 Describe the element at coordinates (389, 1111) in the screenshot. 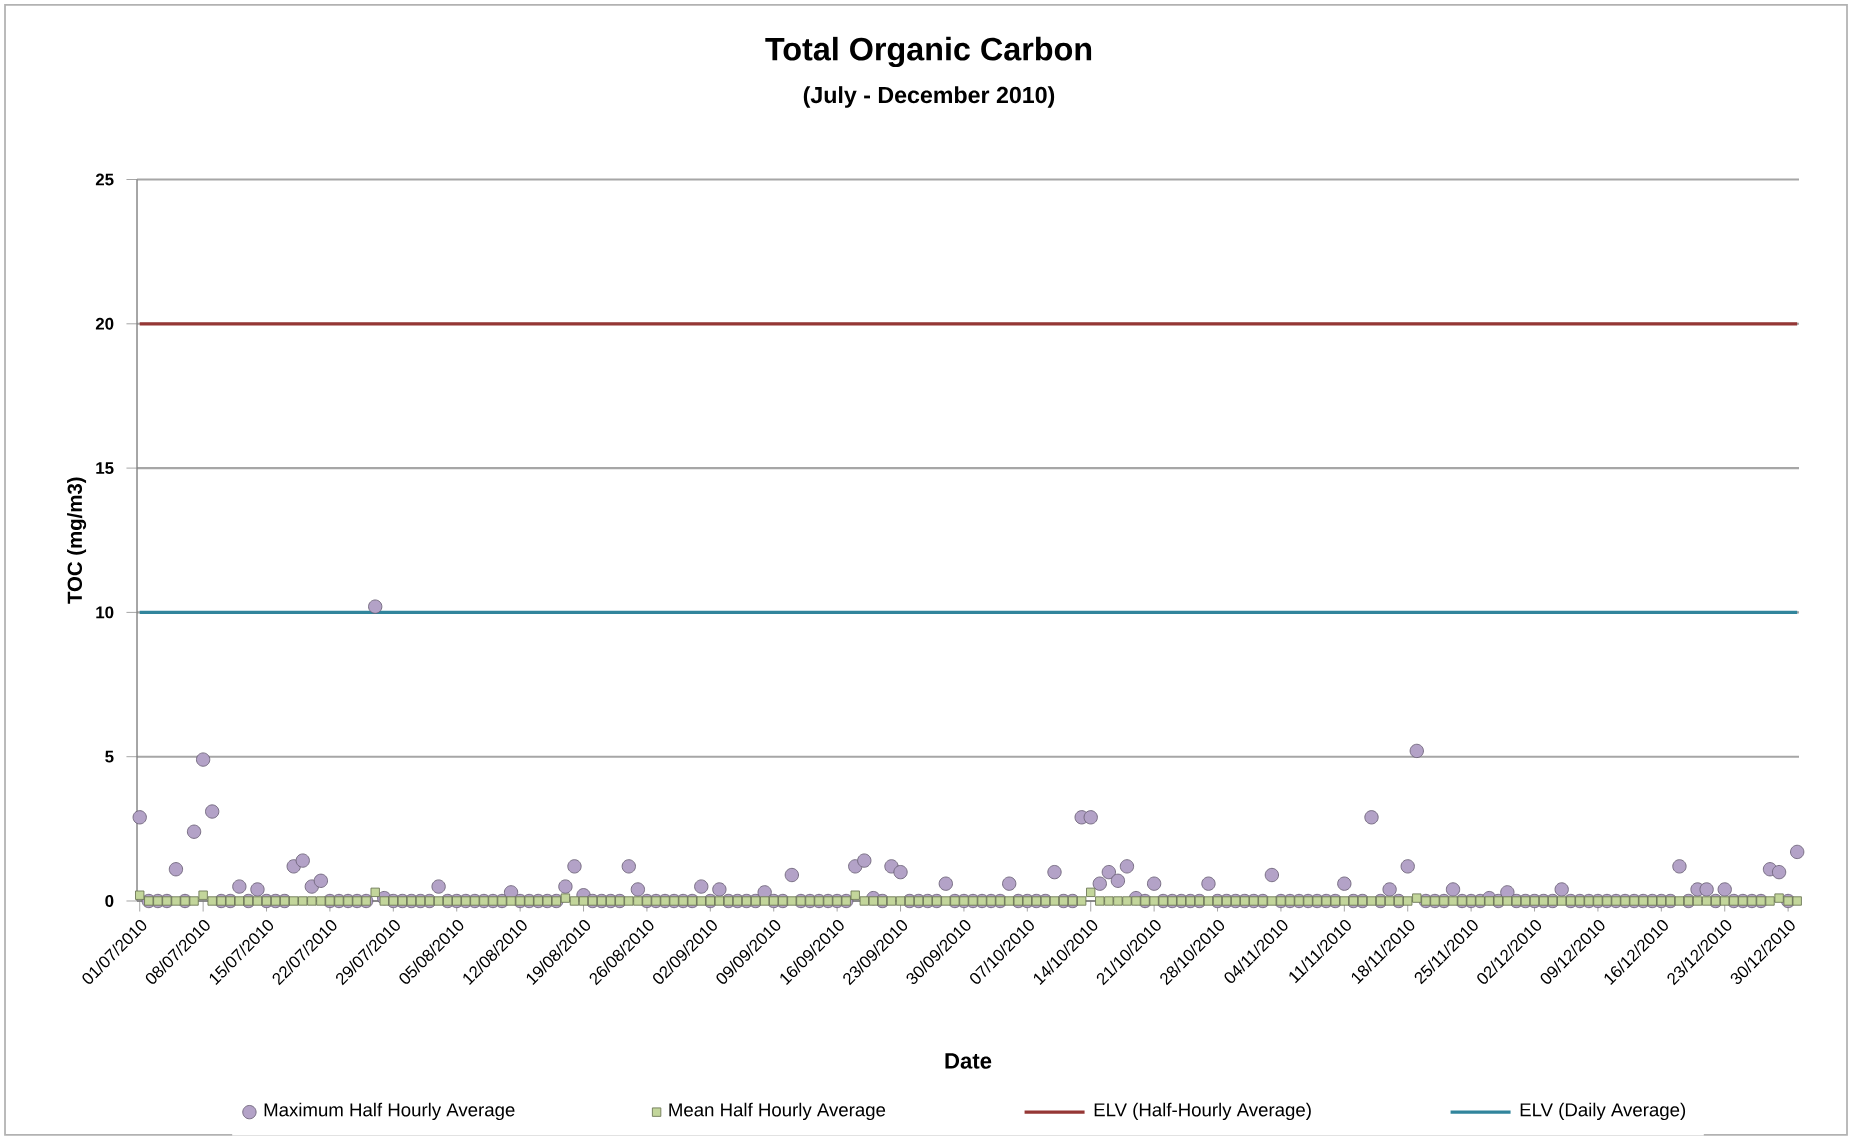

I see `legend-label: Maximum Half Hourly Average` at that location.